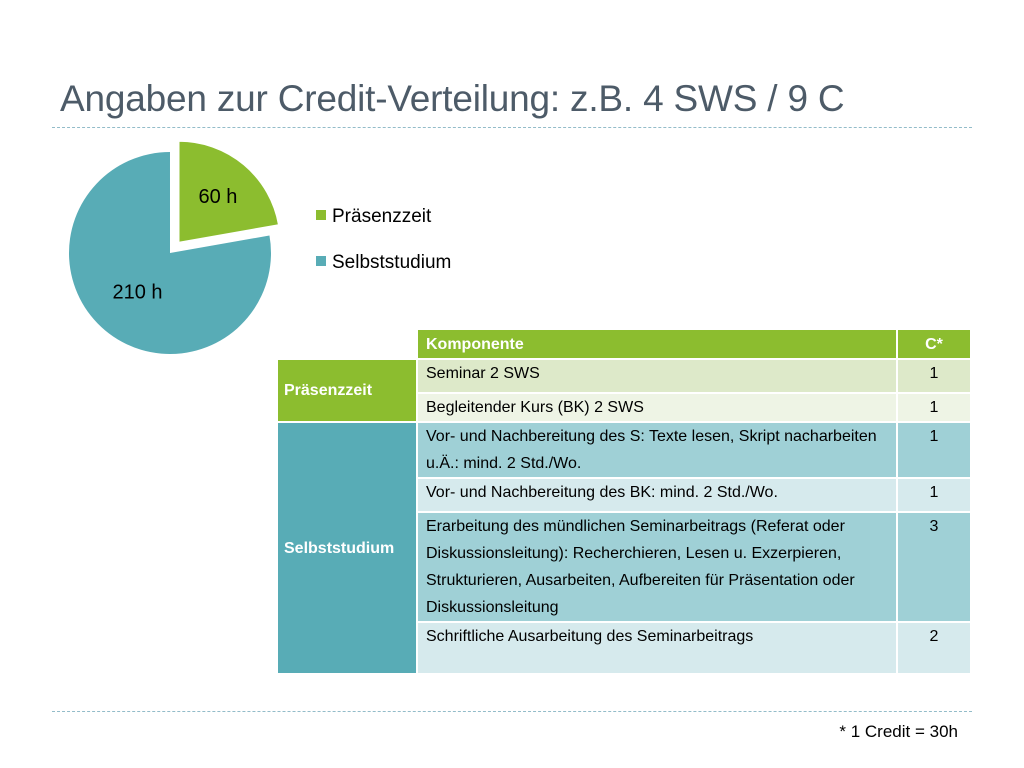  What do you see at coordinates (217, 197) in the screenshot?
I see `pie-label-praesenzzeit: 60 h` at bounding box center [217, 197].